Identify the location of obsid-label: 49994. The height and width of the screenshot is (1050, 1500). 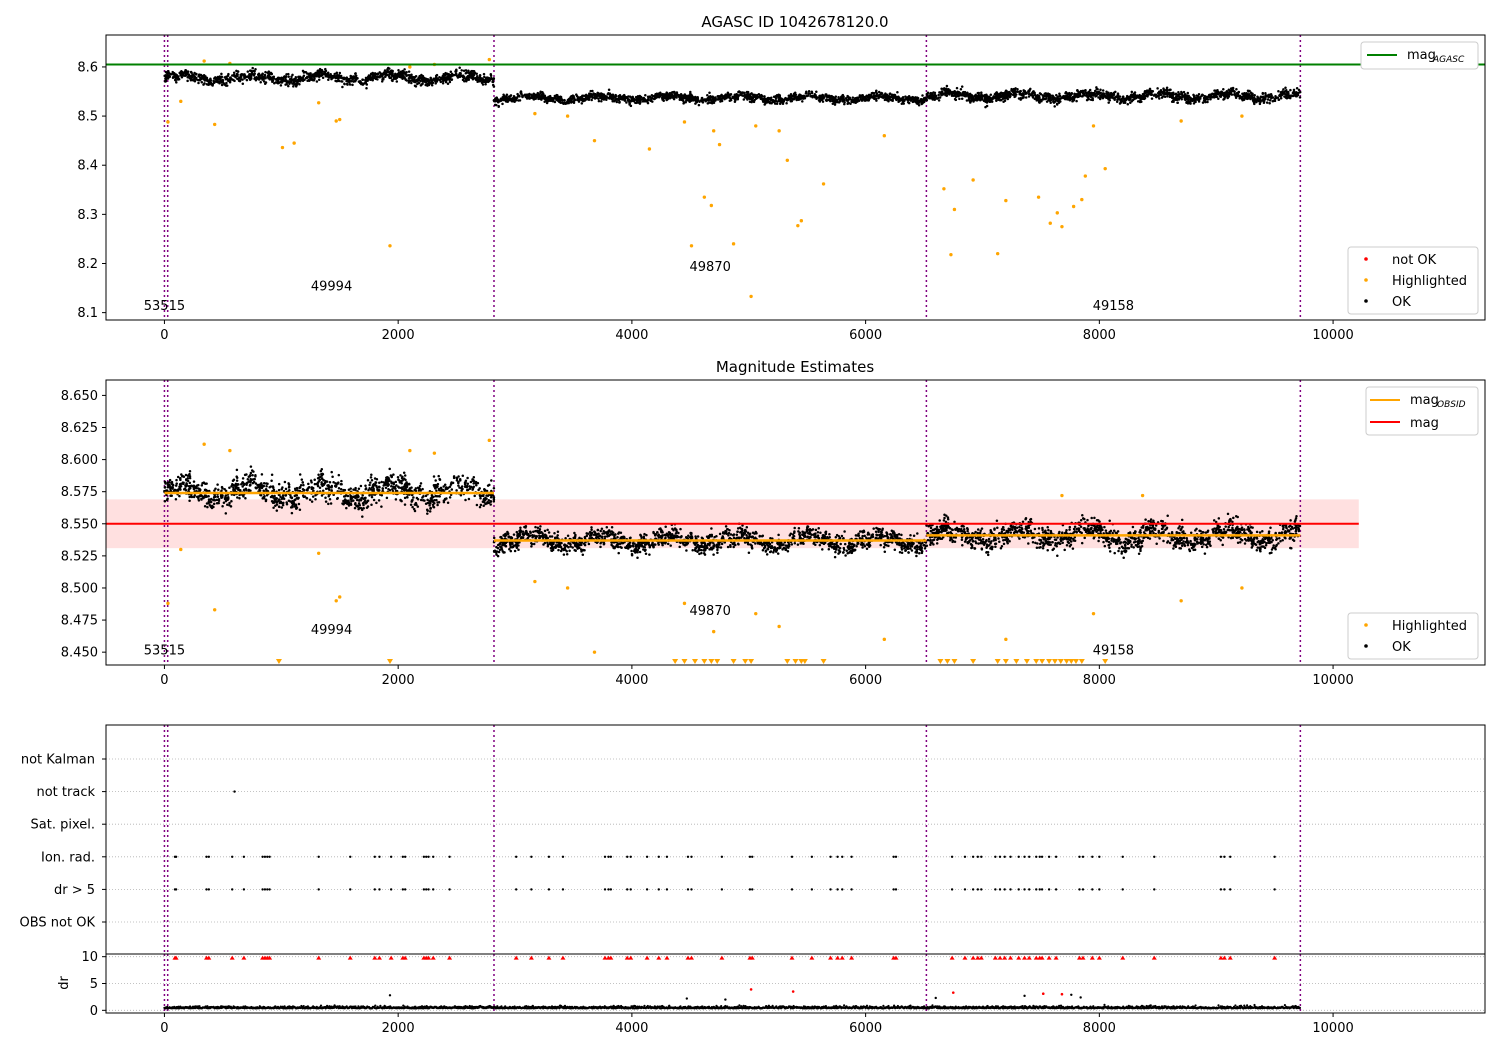
(331, 287).